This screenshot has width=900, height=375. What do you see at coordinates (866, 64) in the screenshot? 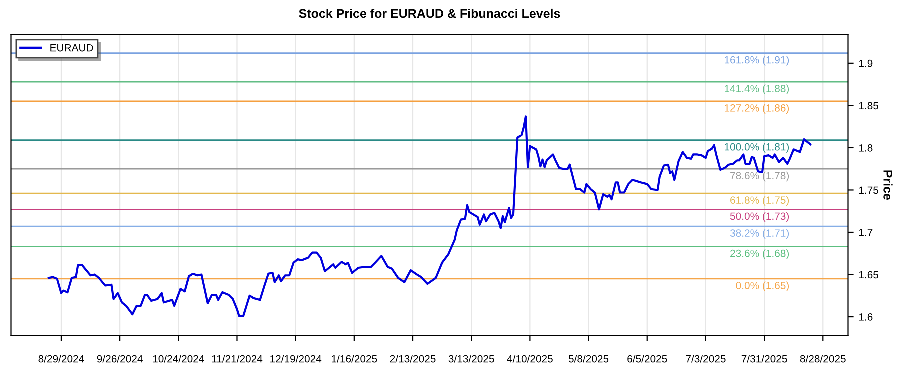
I see `y-tick-label: 1.9` at bounding box center [866, 64].